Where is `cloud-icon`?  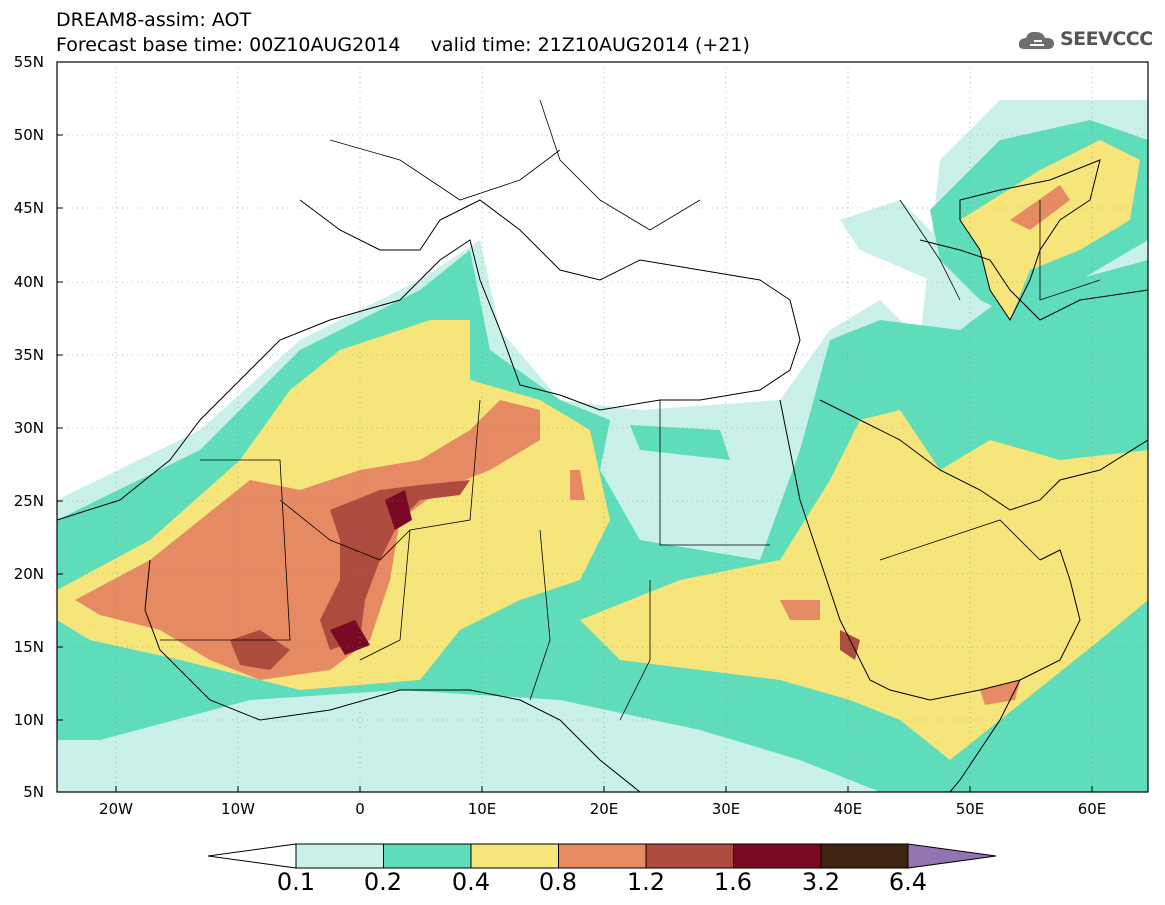
cloud-icon is located at coordinates (1036, 40).